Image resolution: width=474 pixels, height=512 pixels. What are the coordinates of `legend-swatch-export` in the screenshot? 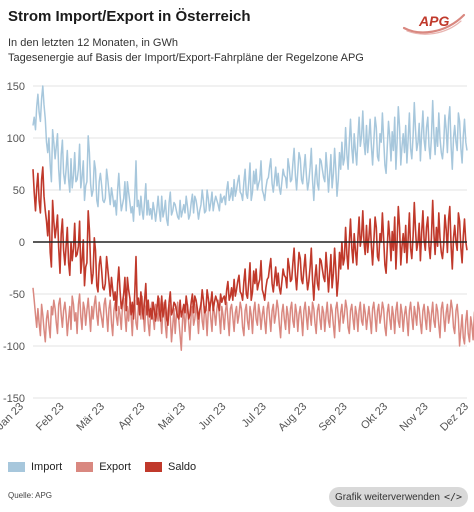 It's located at (85, 467).